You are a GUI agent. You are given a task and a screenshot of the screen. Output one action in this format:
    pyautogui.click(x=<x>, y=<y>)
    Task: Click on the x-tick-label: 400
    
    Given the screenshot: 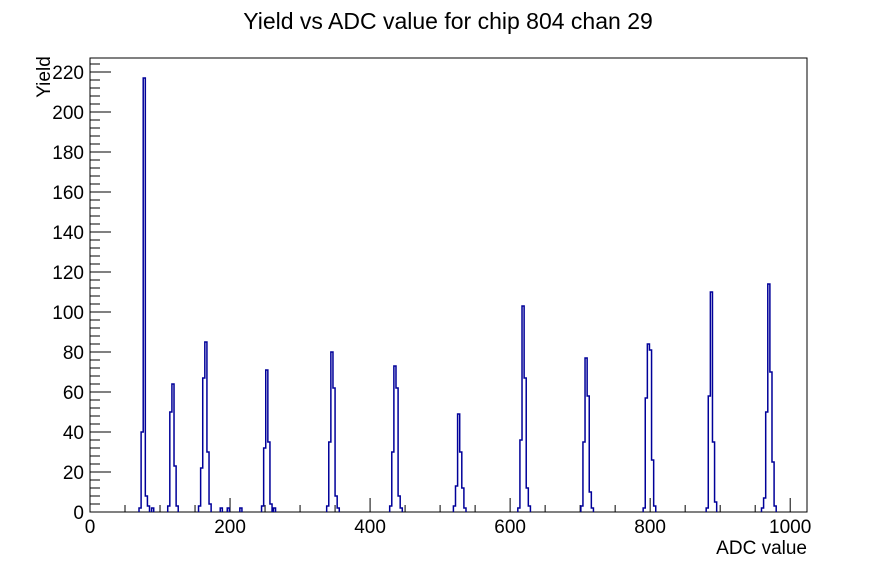 What is the action you would take?
    pyautogui.click(x=370, y=527)
    